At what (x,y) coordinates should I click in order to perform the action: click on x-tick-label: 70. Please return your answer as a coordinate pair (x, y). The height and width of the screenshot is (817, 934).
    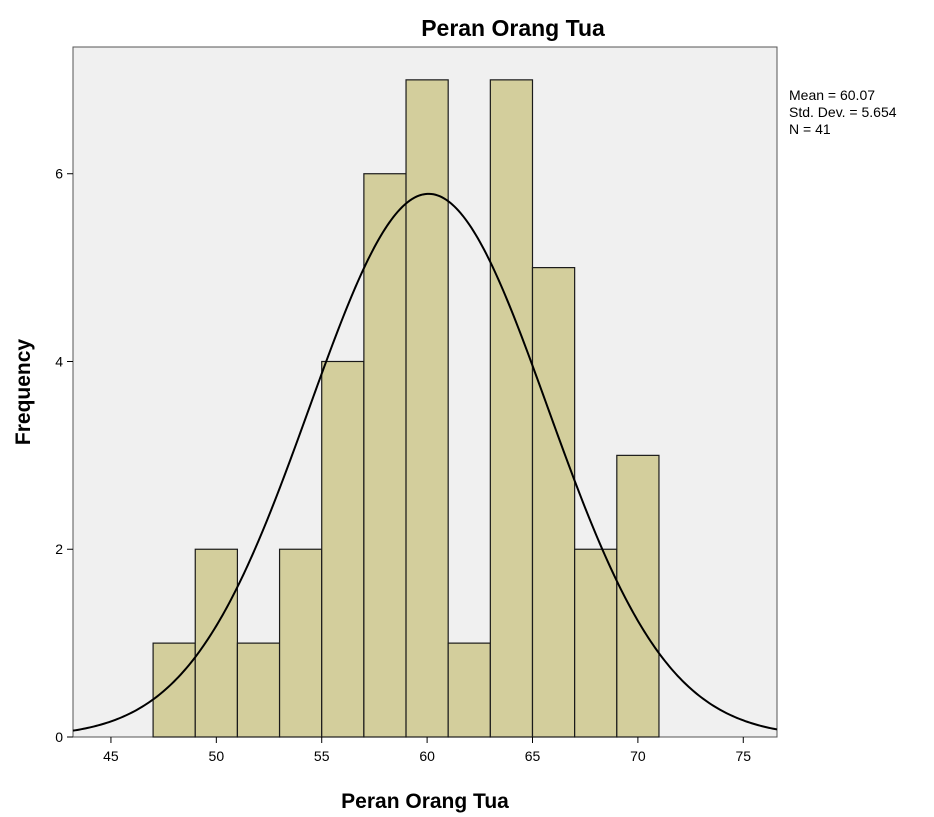
    Looking at the image, I should click on (638, 756).